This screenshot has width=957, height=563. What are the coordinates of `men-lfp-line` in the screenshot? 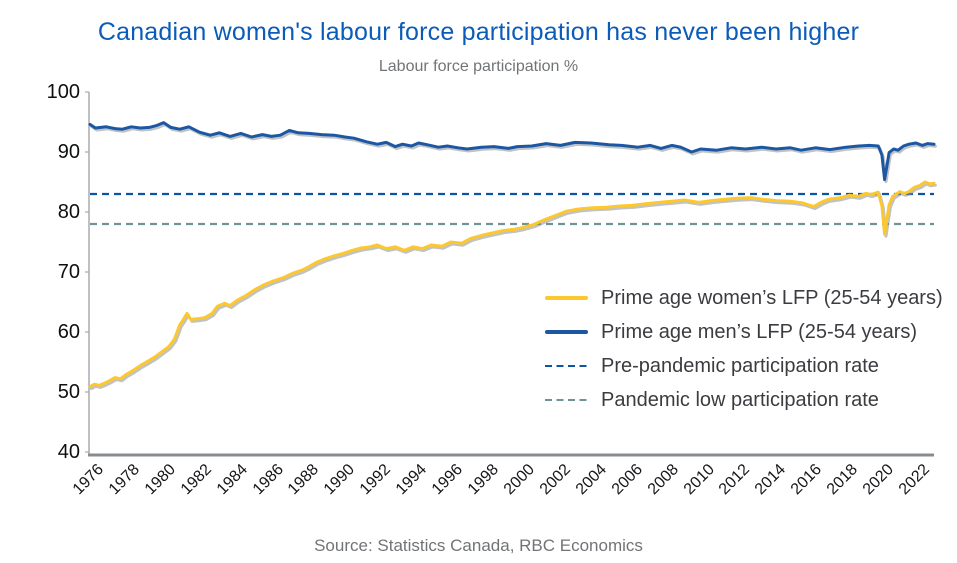 It's located at (512, 151).